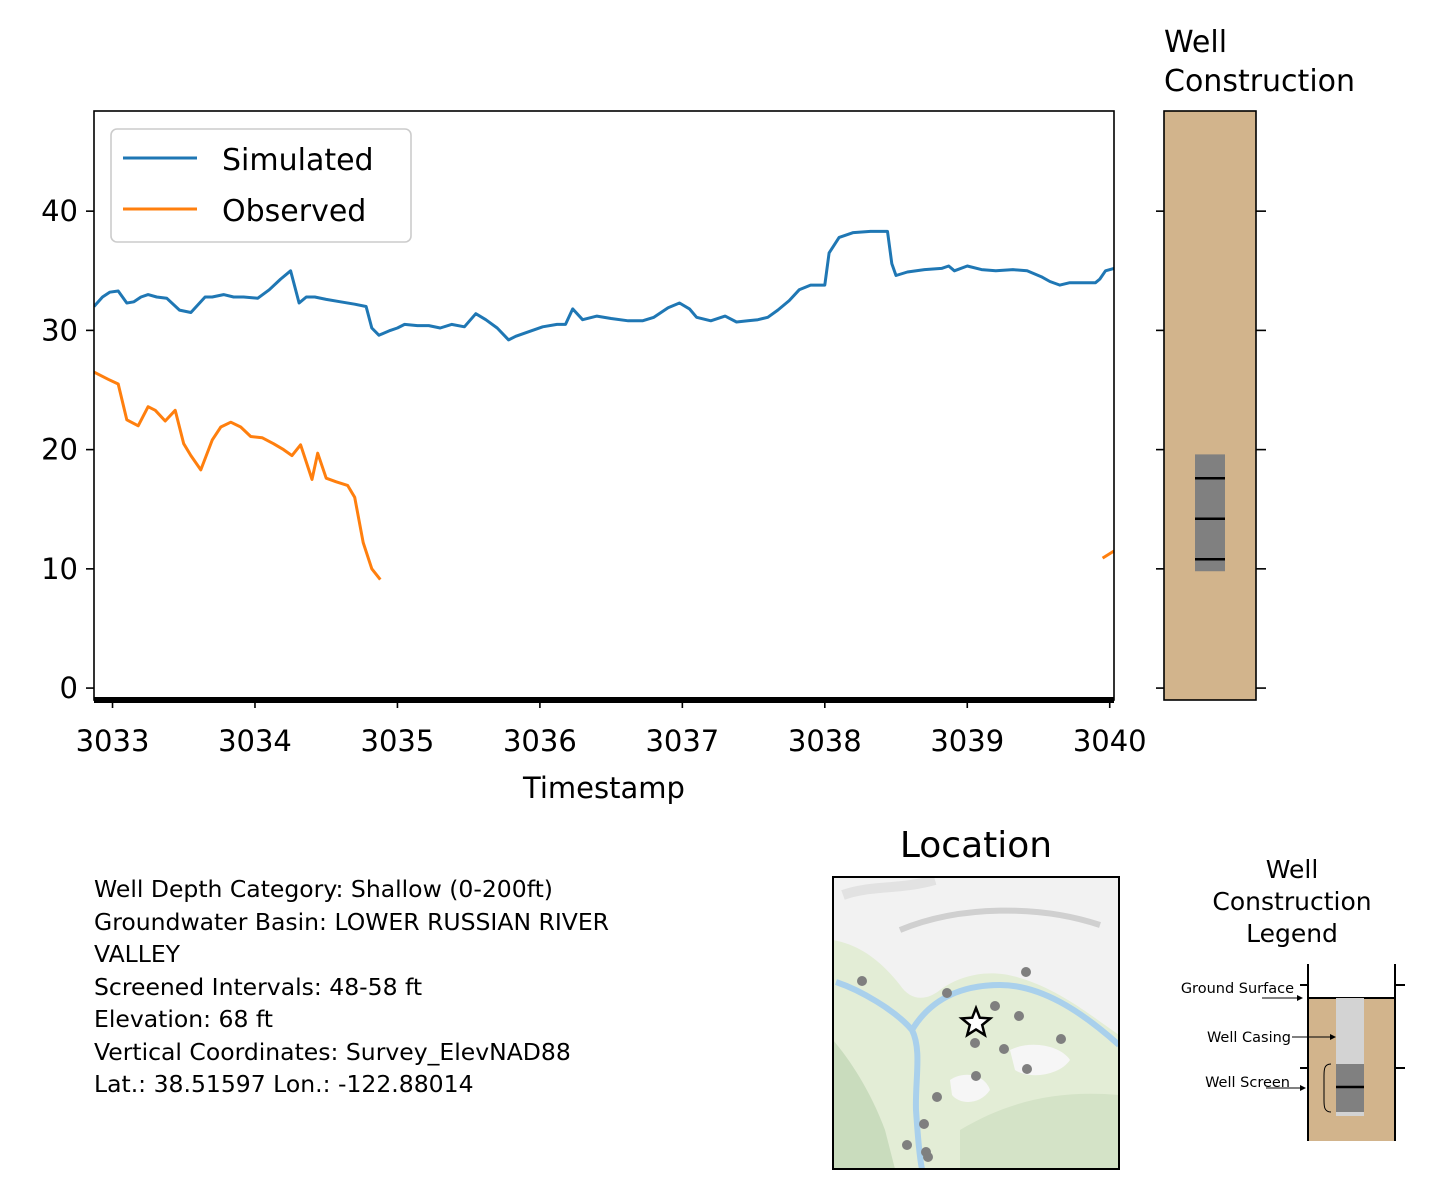  Describe the element at coordinates (999, 920) in the screenshot. I see `map-ridge` at that location.